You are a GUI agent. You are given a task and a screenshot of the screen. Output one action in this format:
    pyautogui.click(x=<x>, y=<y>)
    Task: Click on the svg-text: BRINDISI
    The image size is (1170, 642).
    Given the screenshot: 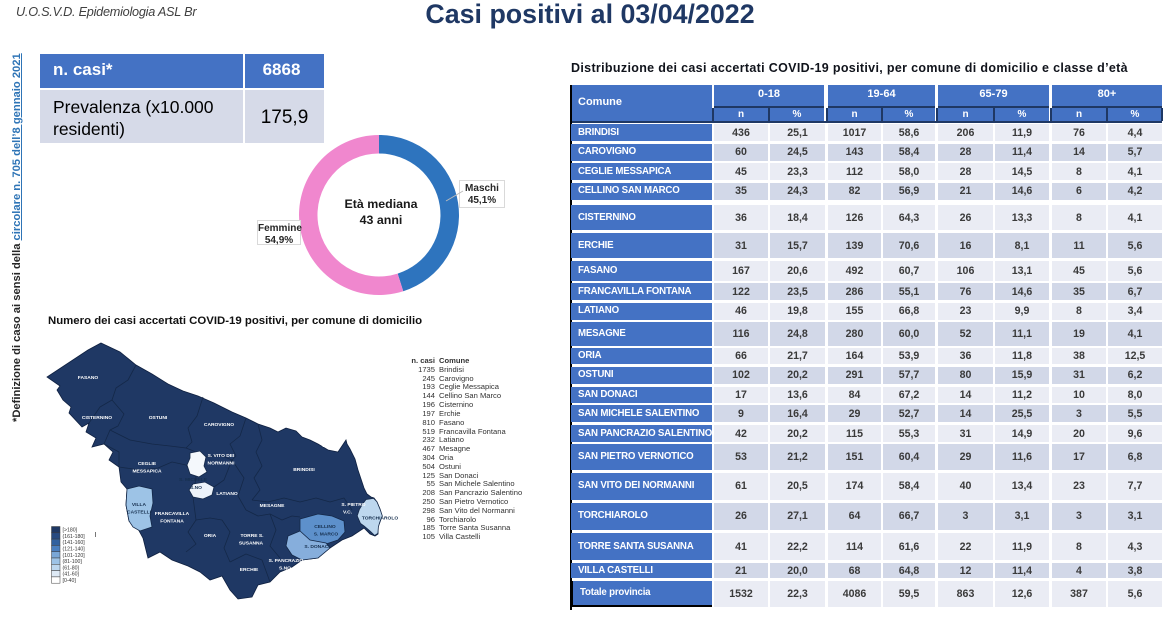 What is the action you would take?
    pyautogui.click(x=304, y=470)
    